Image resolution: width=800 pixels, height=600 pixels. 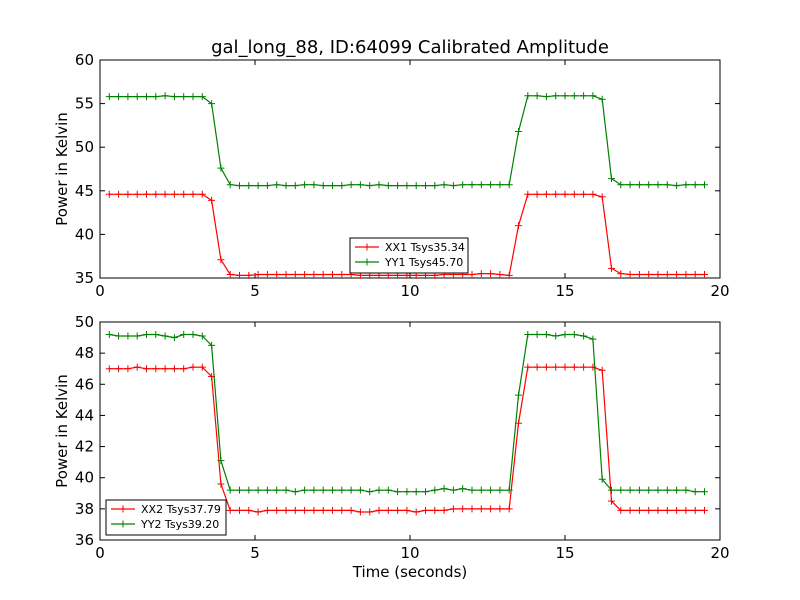 What do you see at coordinates (407, 141) in the screenshot?
I see `series-line` at bounding box center [407, 141].